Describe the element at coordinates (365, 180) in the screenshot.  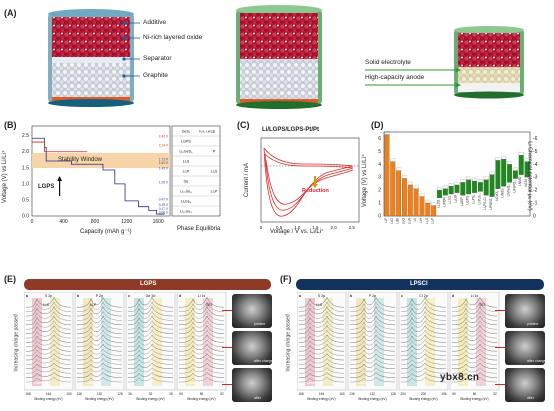
I see `panel-d-ylabel: Voltage (V) vs Li/Li⁺` at that location.